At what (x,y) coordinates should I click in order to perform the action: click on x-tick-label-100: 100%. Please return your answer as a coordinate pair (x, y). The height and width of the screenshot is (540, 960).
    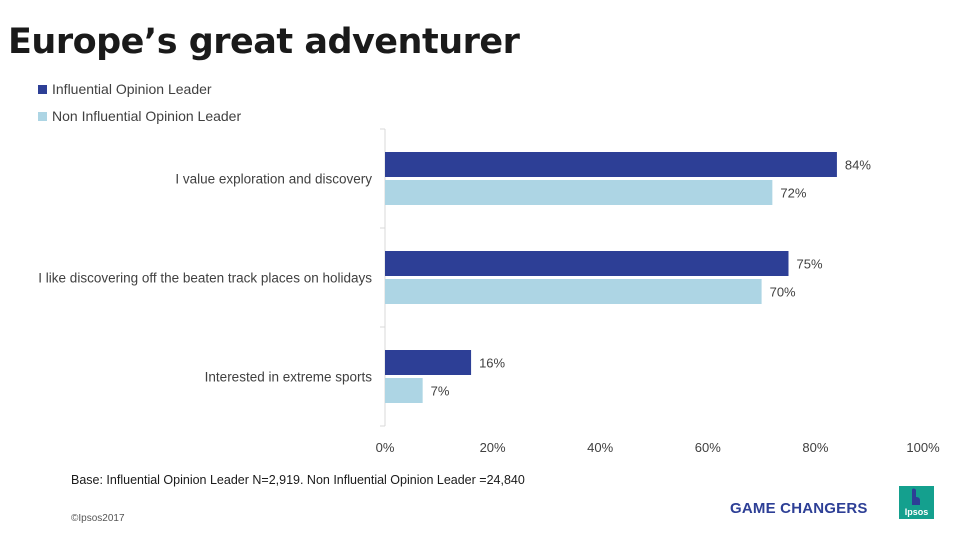
    Looking at the image, I should click on (923, 447).